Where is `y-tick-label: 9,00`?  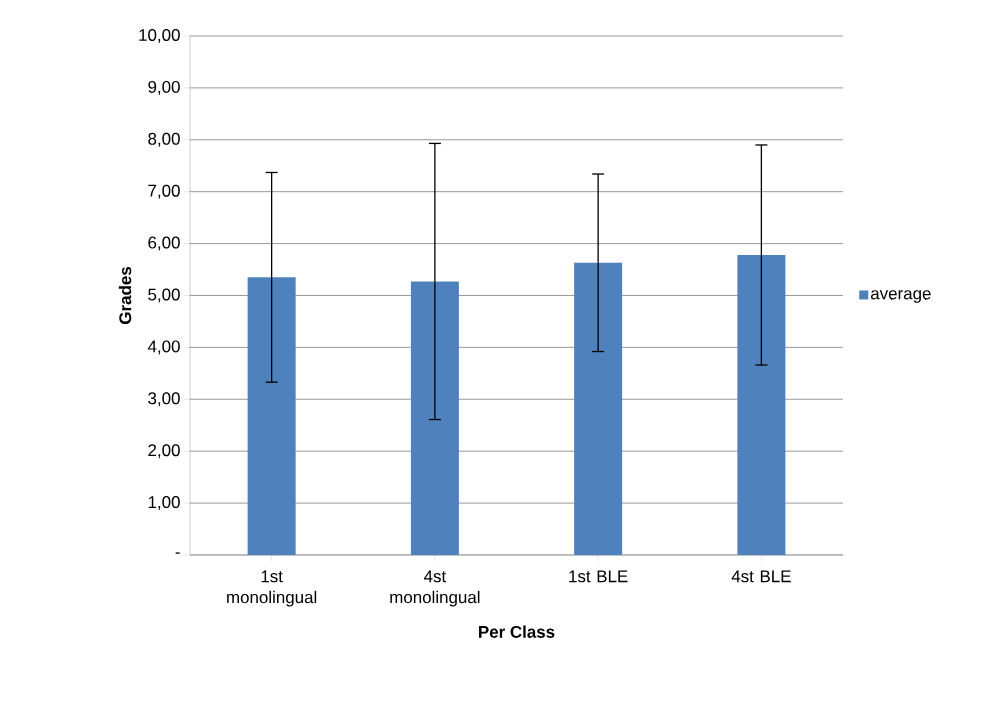
y-tick-label: 9,00 is located at coordinates (164, 87).